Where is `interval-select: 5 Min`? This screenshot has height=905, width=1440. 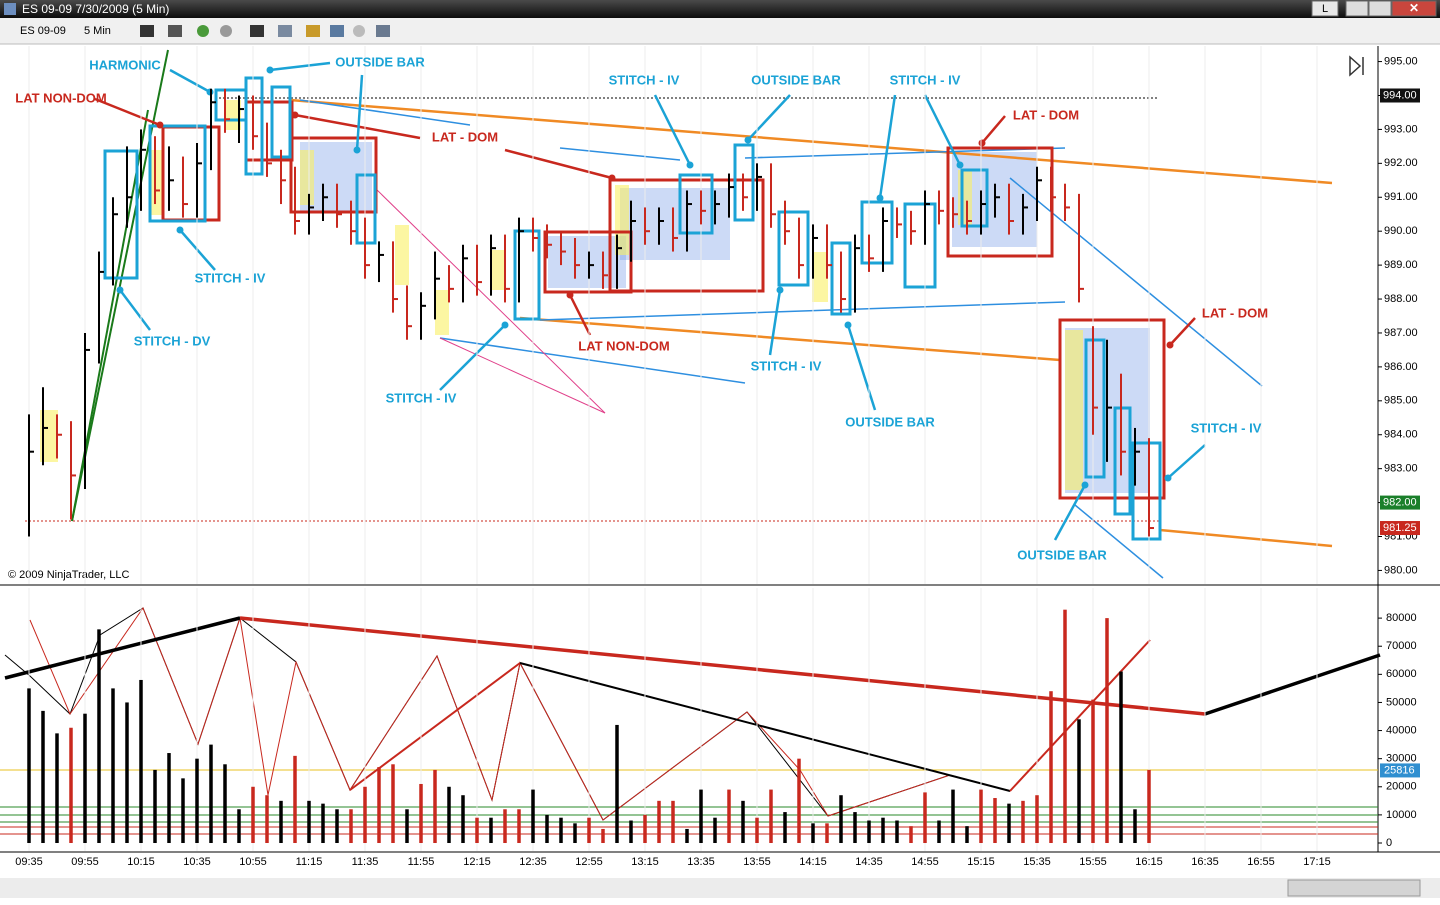
interval-select: 5 Min is located at coordinates (97, 31).